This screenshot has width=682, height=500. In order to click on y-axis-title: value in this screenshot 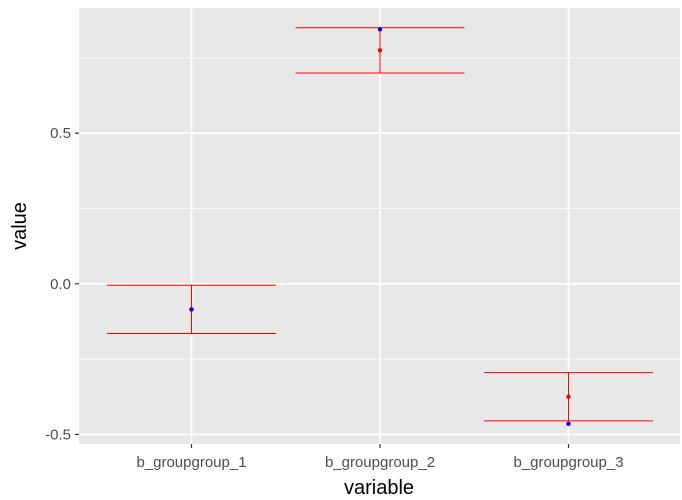, I will do `click(20, 226)`.